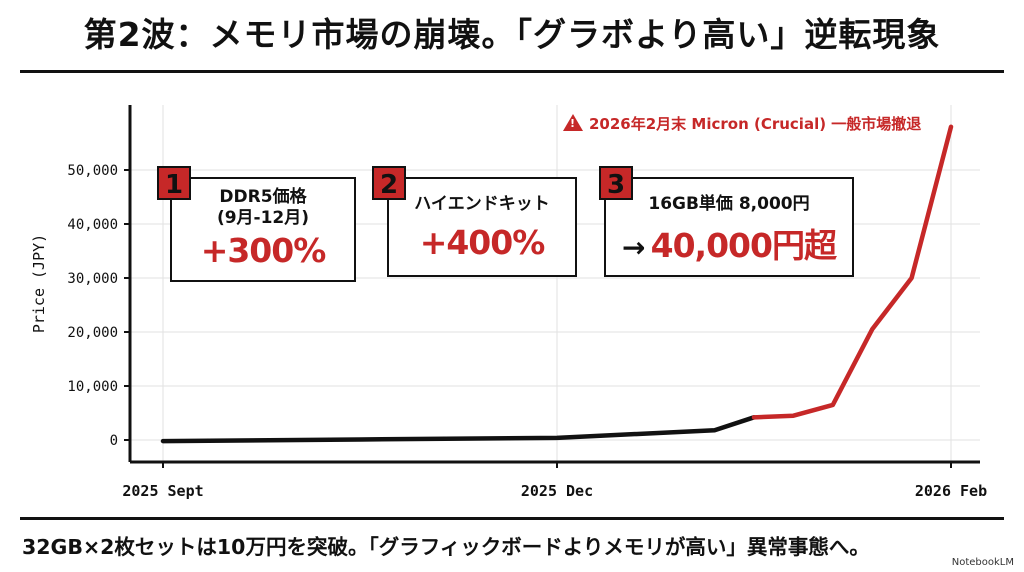 Image resolution: width=1024 pixels, height=572 pixels. Describe the element at coordinates (389, 183) in the screenshot. I see `callout-2-number: 2` at that location.